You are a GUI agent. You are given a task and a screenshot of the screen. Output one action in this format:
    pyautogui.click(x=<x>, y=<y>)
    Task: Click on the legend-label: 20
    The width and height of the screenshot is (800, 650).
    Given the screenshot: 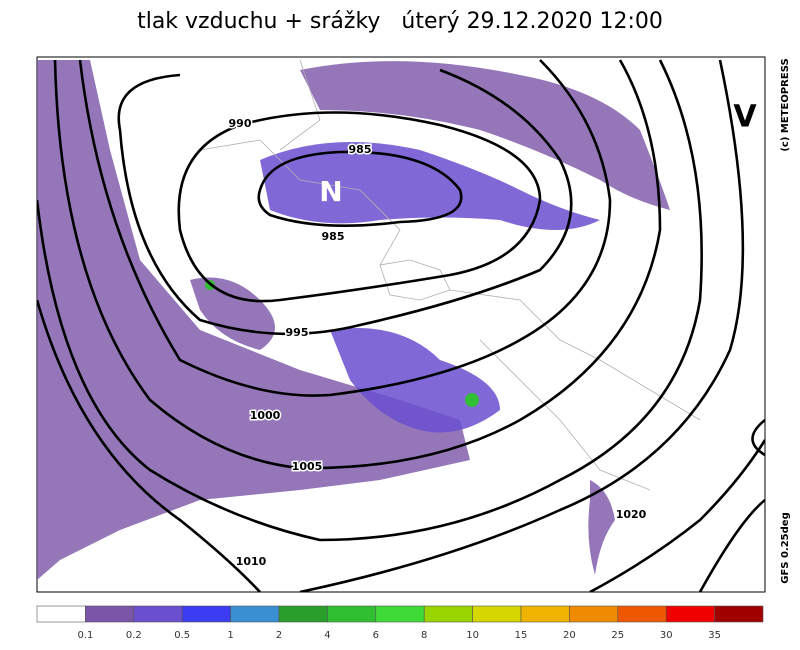 What is the action you would take?
    pyautogui.click(x=569, y=635)
    